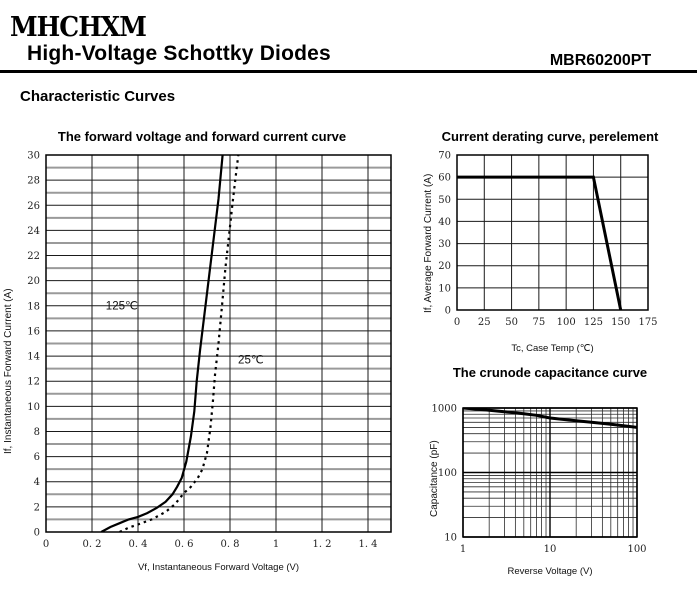 Image resolution: width=700 pixels, height=596 pixels. What do you see at coordinates (91, 544) in the screenshot?
I see `svg-text: 0. 2` at bounding box center [91, 544].